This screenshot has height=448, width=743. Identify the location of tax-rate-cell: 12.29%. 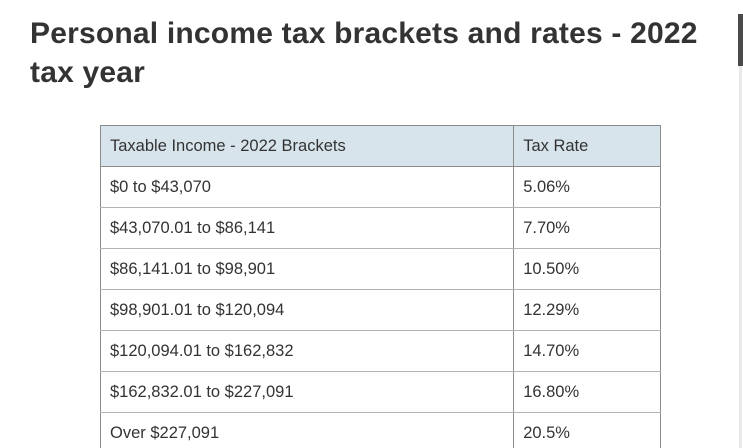
(587, 310).